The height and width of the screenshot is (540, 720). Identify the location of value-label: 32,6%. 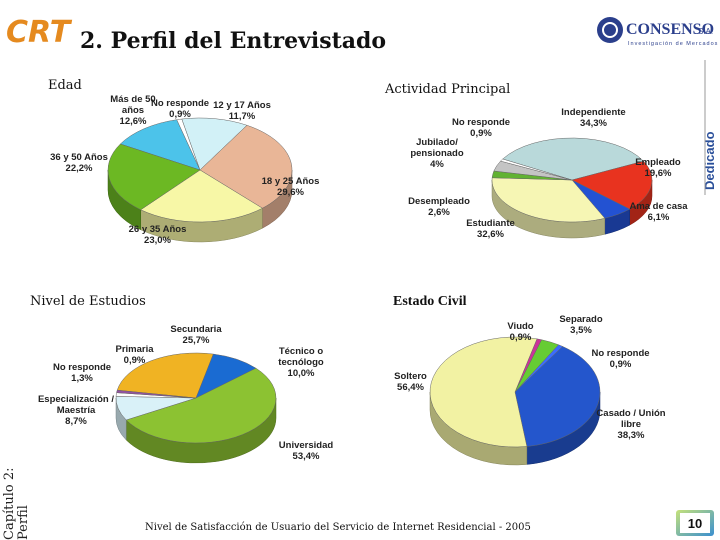
(490, 234).